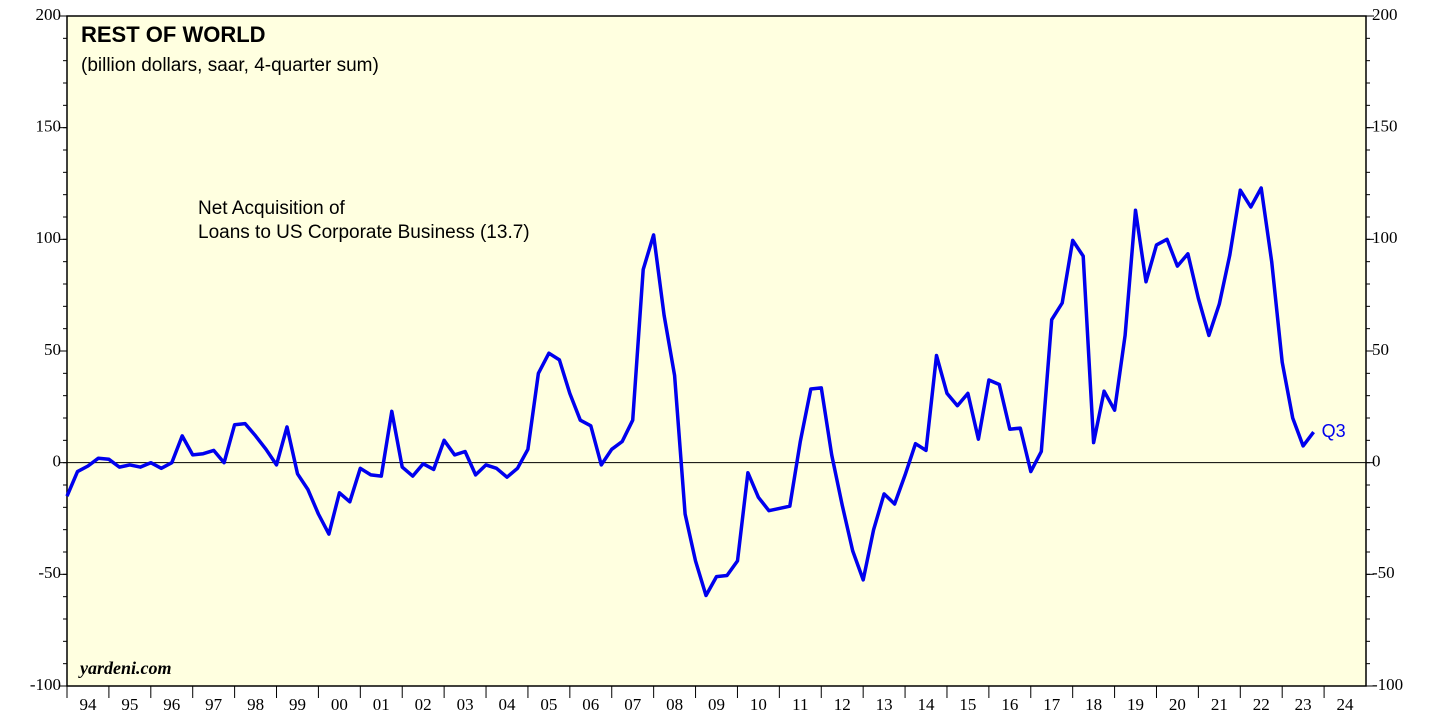 Image resolution: width=1441 pixels, height=719 pixels. What do you see at coordinates (129, 704) in the screenshot?
I see `x-tick-label: 95` at bounding box center [129, 704].